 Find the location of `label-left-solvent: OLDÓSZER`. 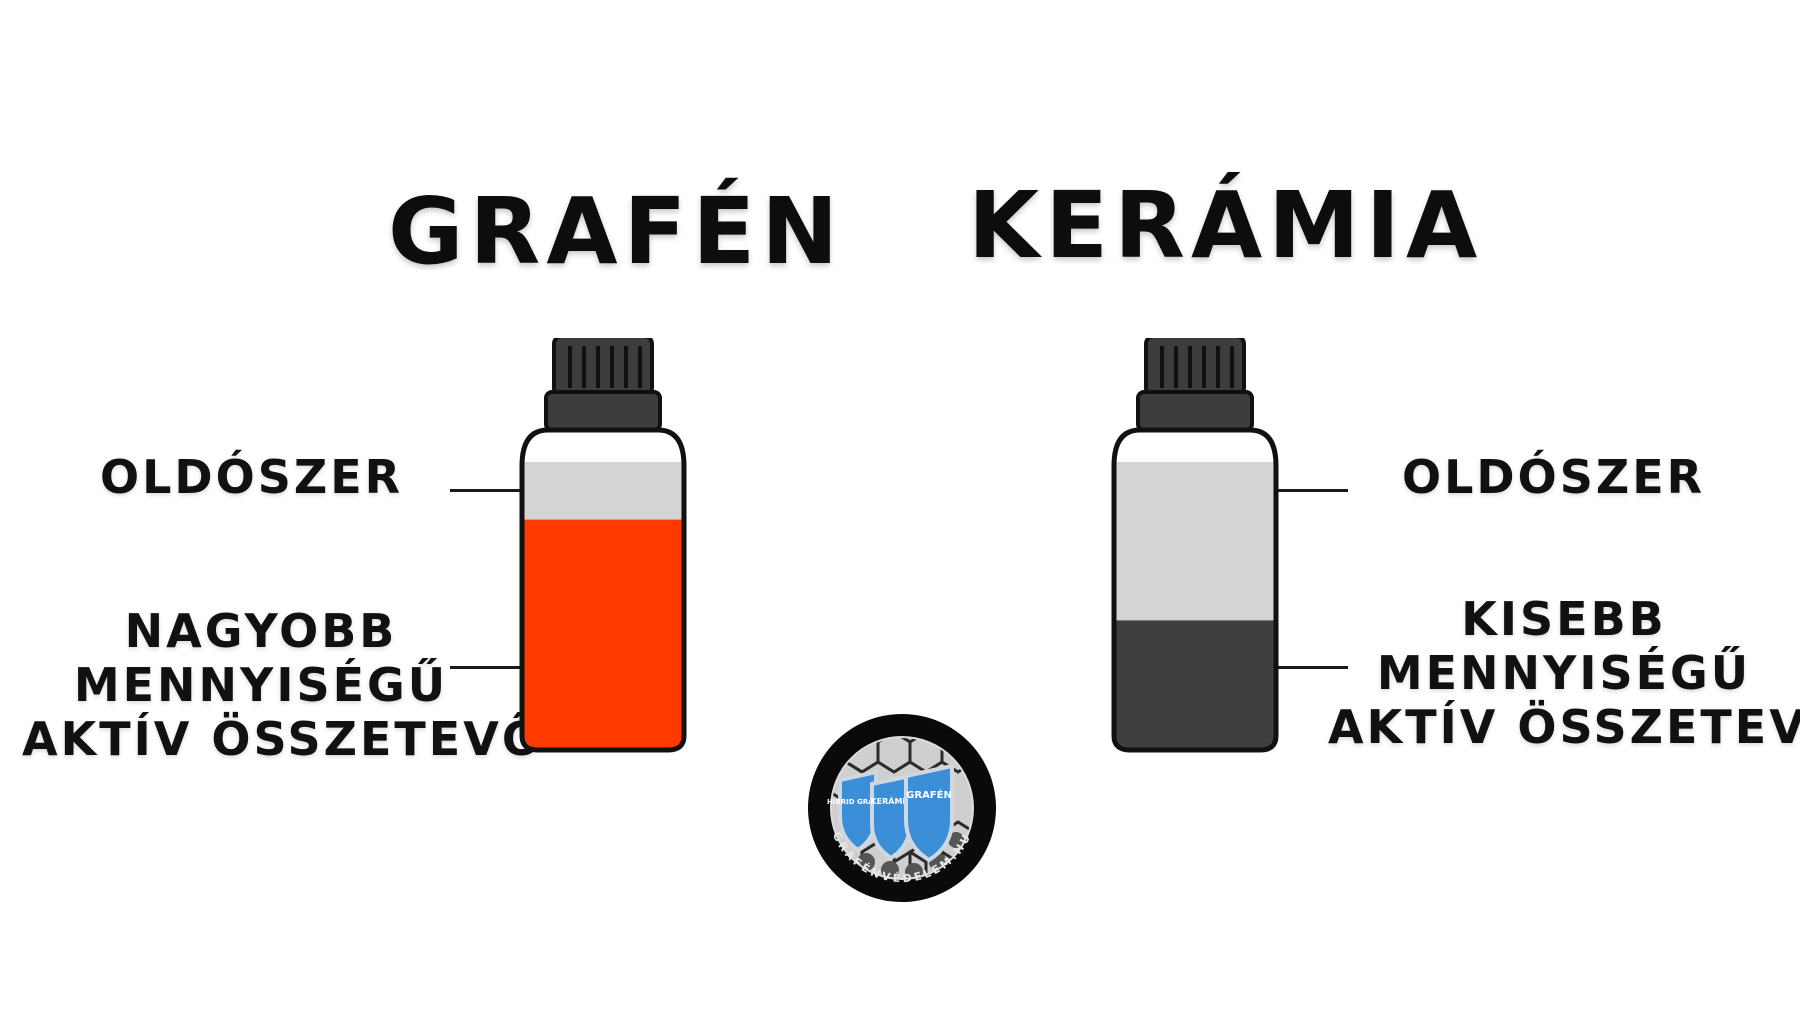

label-left-solvent: OLDÓSZER is located at coordinates (252, 477).